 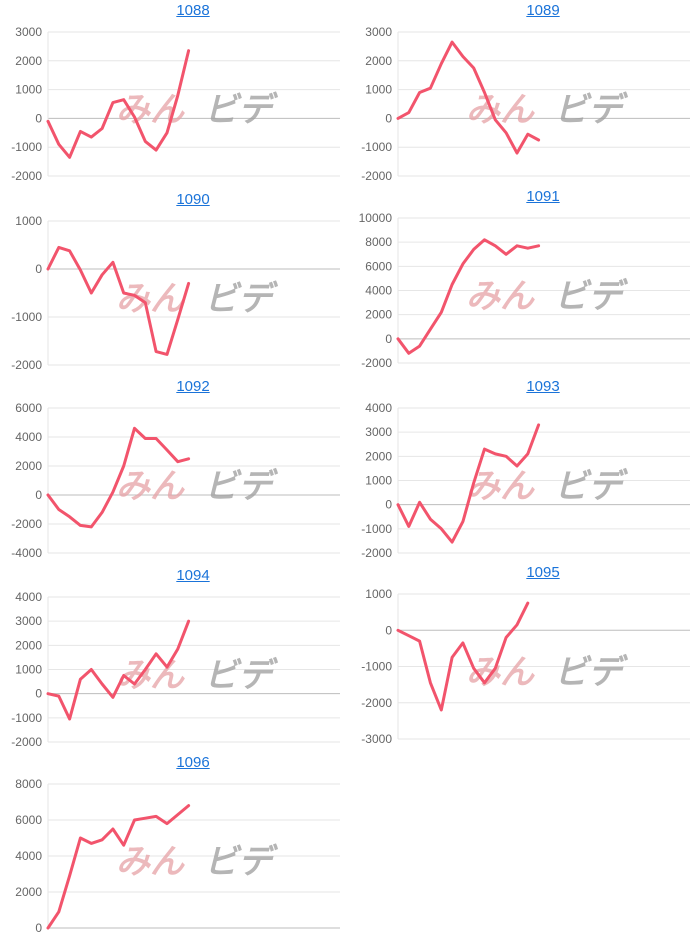 What do you see at coordinates (543, 572) in the screenshot?
I see `chart-title-link: 1095` at bounding box center [543, 572].